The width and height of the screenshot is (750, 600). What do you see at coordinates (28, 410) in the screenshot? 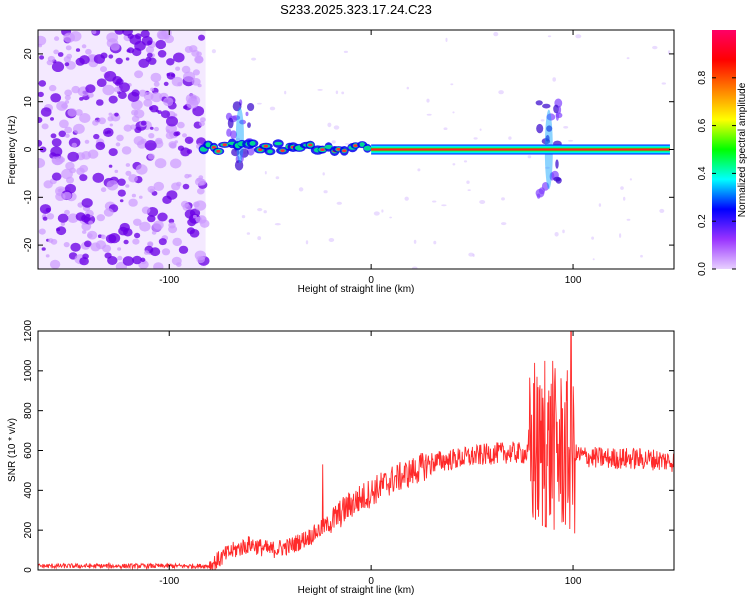
I see `snr-ytick-label: 800` at bounding box center [28, 410].